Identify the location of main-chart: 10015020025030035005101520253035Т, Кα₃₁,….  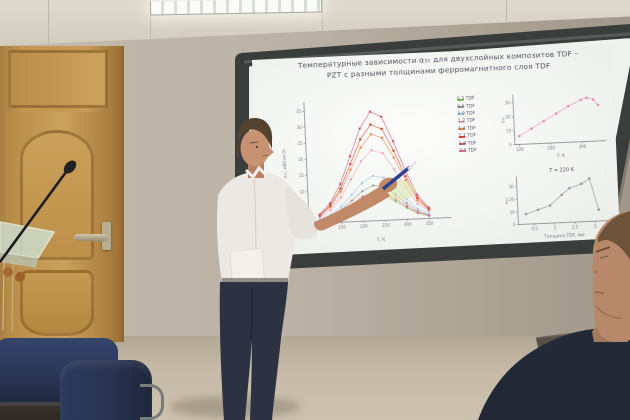
(366, 172).